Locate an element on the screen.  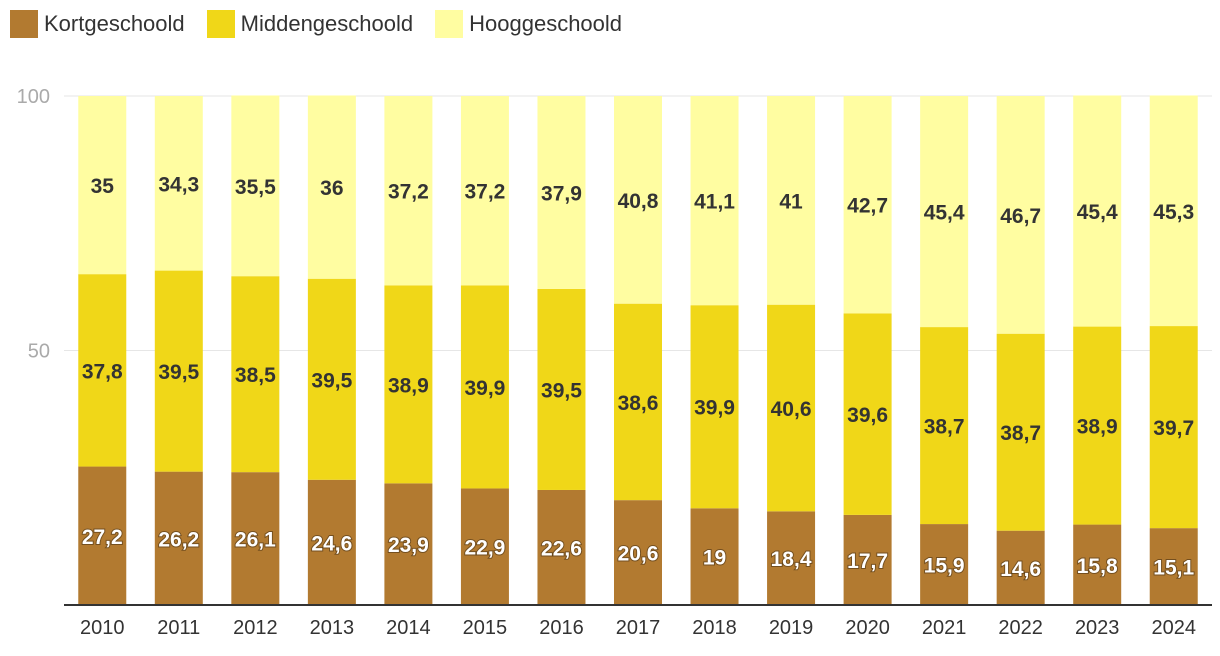
data-label-middengeschoold-2011: 39,5 is located at coordinates (178, 372).